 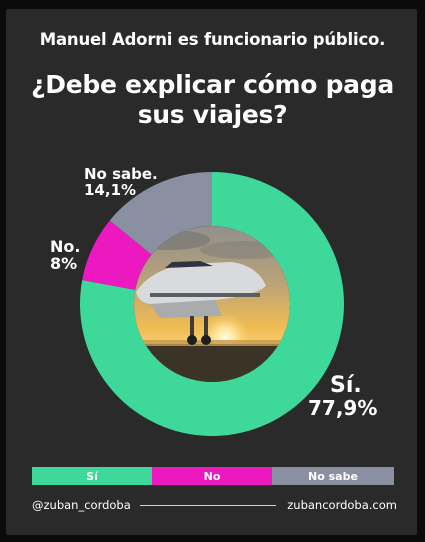 What do you see at coordinates (212, 114) in the screenshot?
I see `chart-title-line-2: sus viajes?` at bounding box center [212, 114].